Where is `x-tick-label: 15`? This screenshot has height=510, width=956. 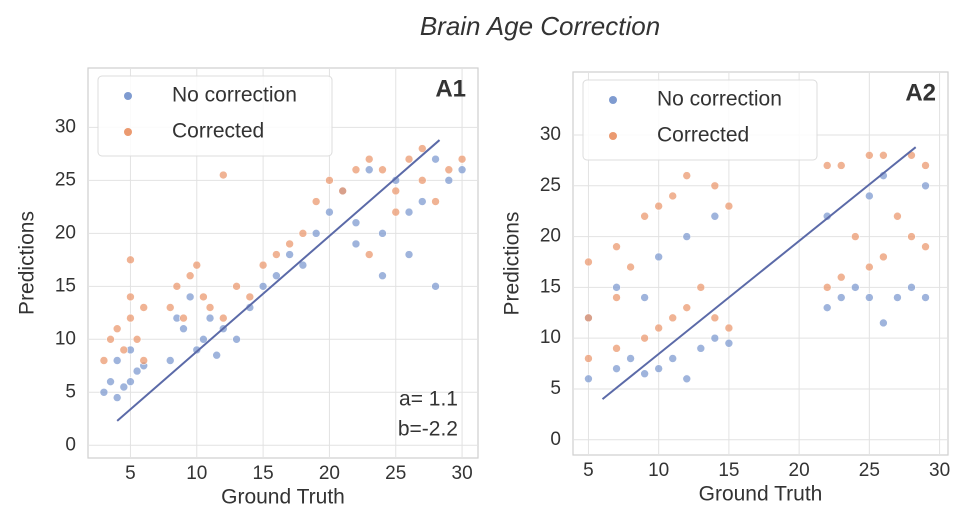 x-tick-label: 15 is located at coordinates (263, 473).